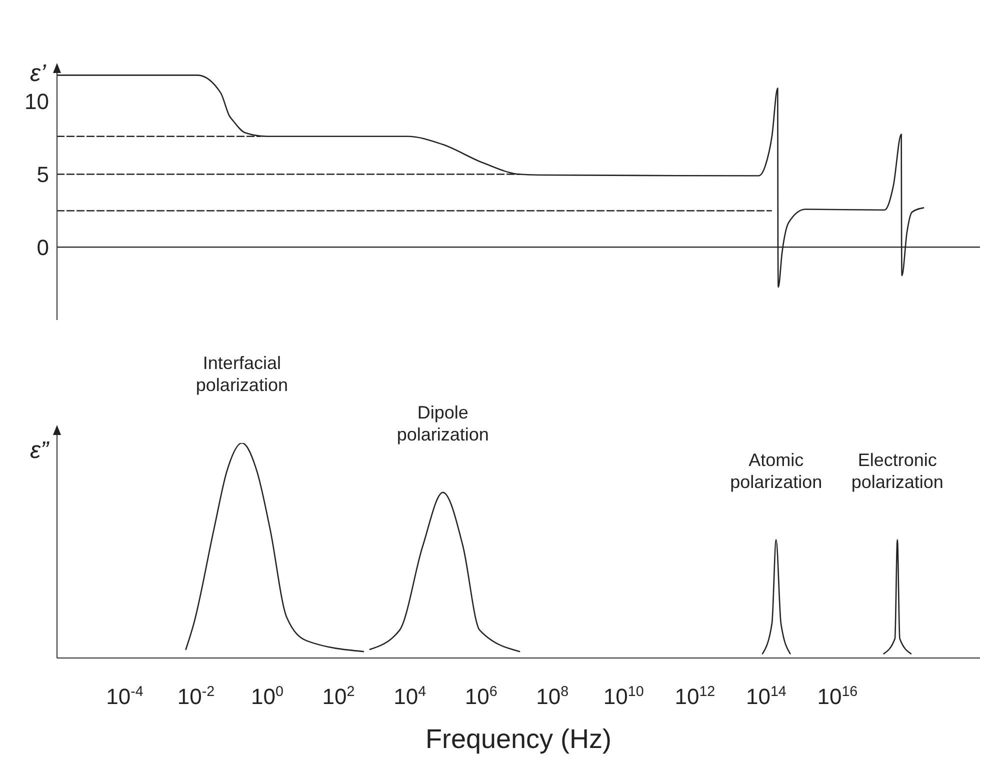 The height and width of the screenshot is (760, 996). I want to click on y-tick-label: 10, so click(36, 101).